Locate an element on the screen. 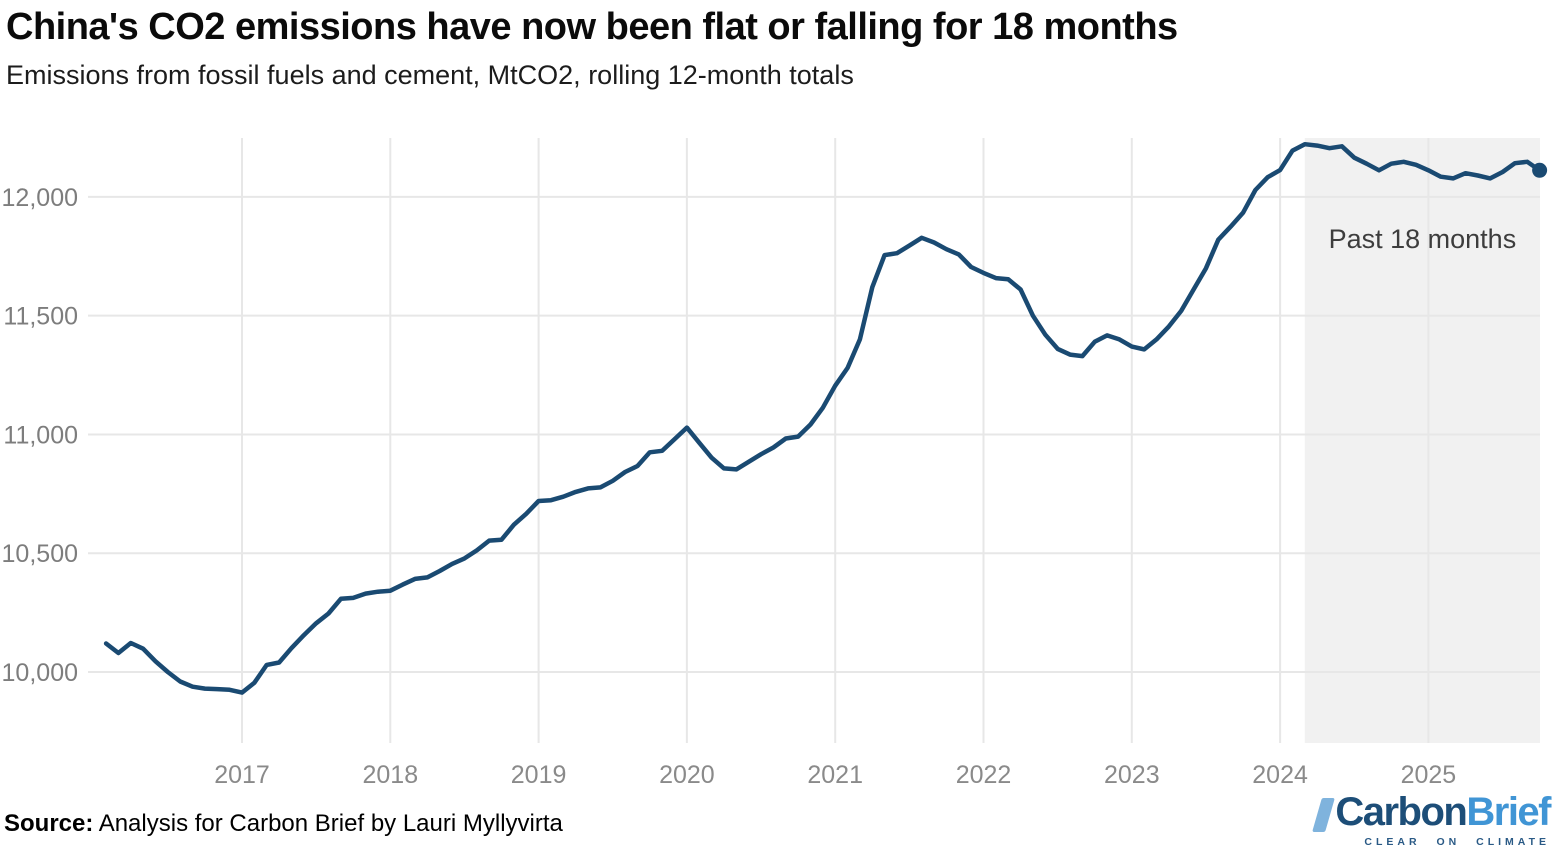 This screenshot has height=866, width=1560. x-tick-label: 2019 is located at coordinates (539, 775).